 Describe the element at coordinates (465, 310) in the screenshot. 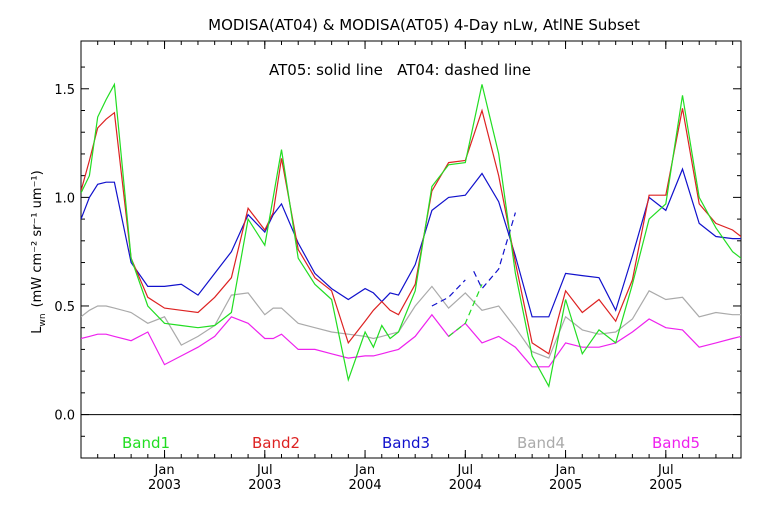

I see `dashed-line-band1` at that location.